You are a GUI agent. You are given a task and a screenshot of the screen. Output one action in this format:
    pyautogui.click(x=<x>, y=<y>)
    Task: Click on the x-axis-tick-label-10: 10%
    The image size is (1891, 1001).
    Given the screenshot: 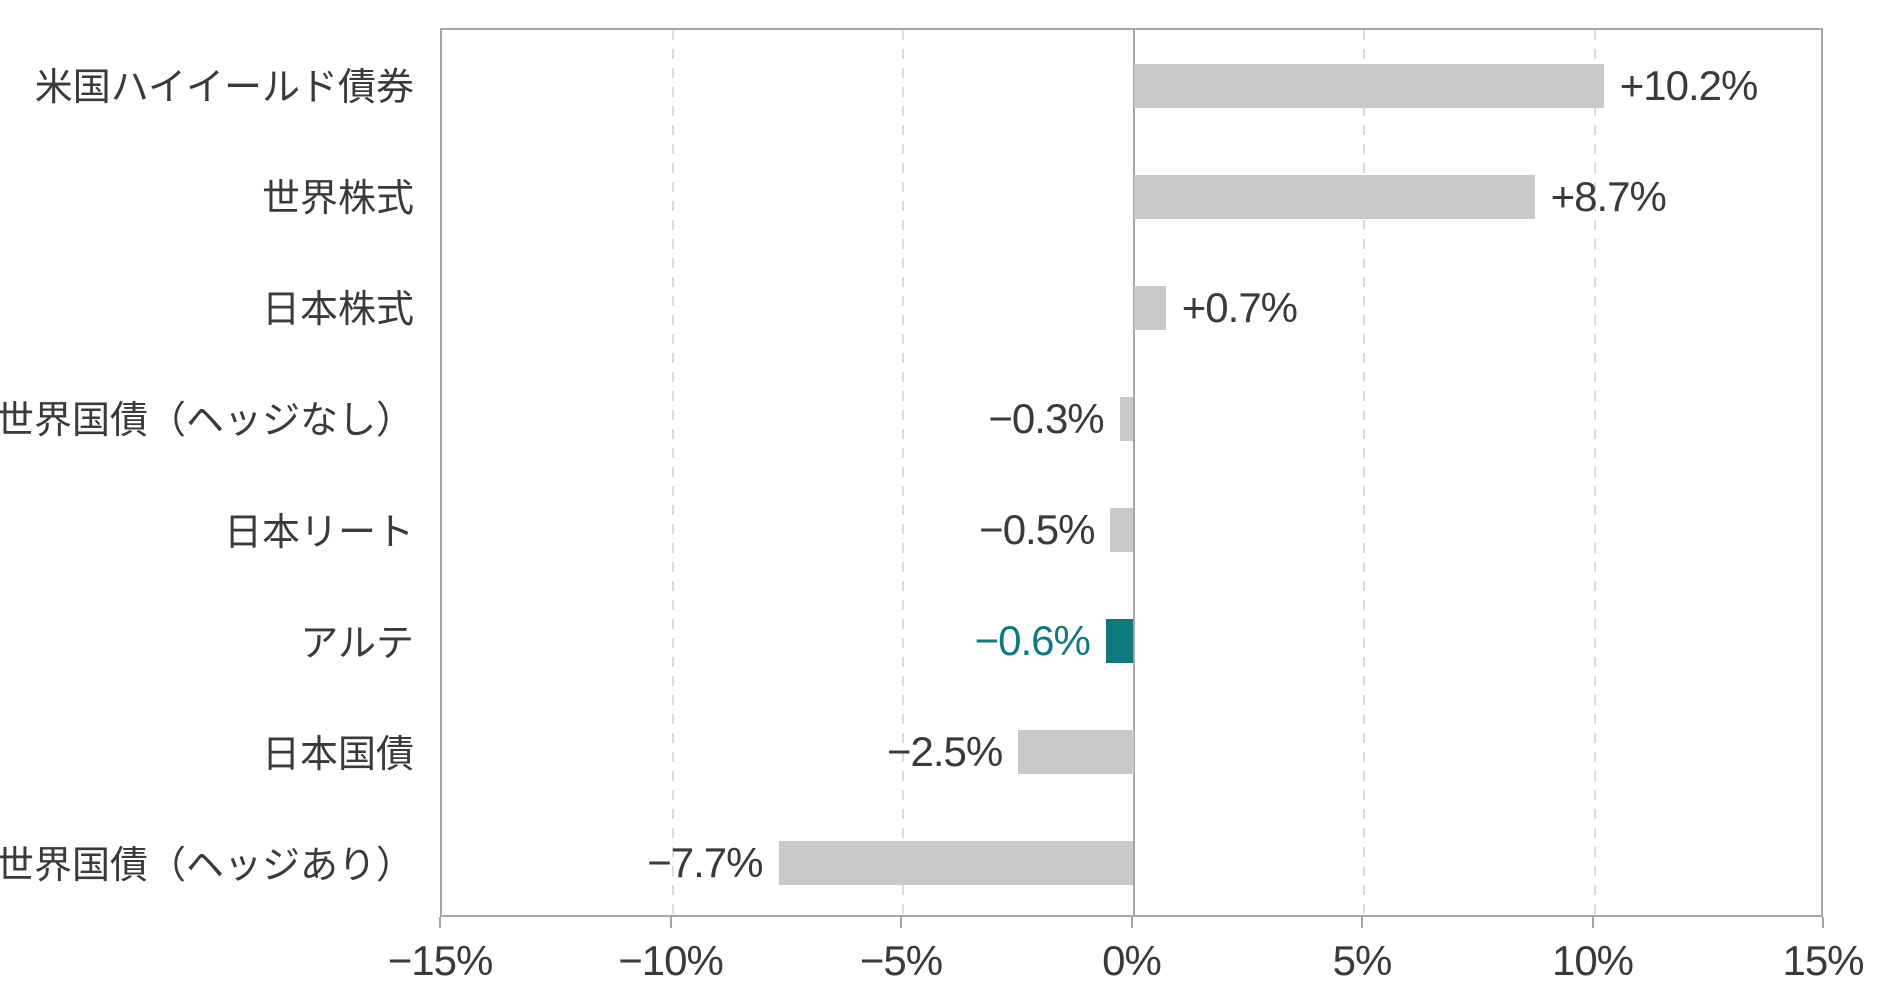 What is the action you would take?
    pyautogui.click(x=1592, y=960)
    